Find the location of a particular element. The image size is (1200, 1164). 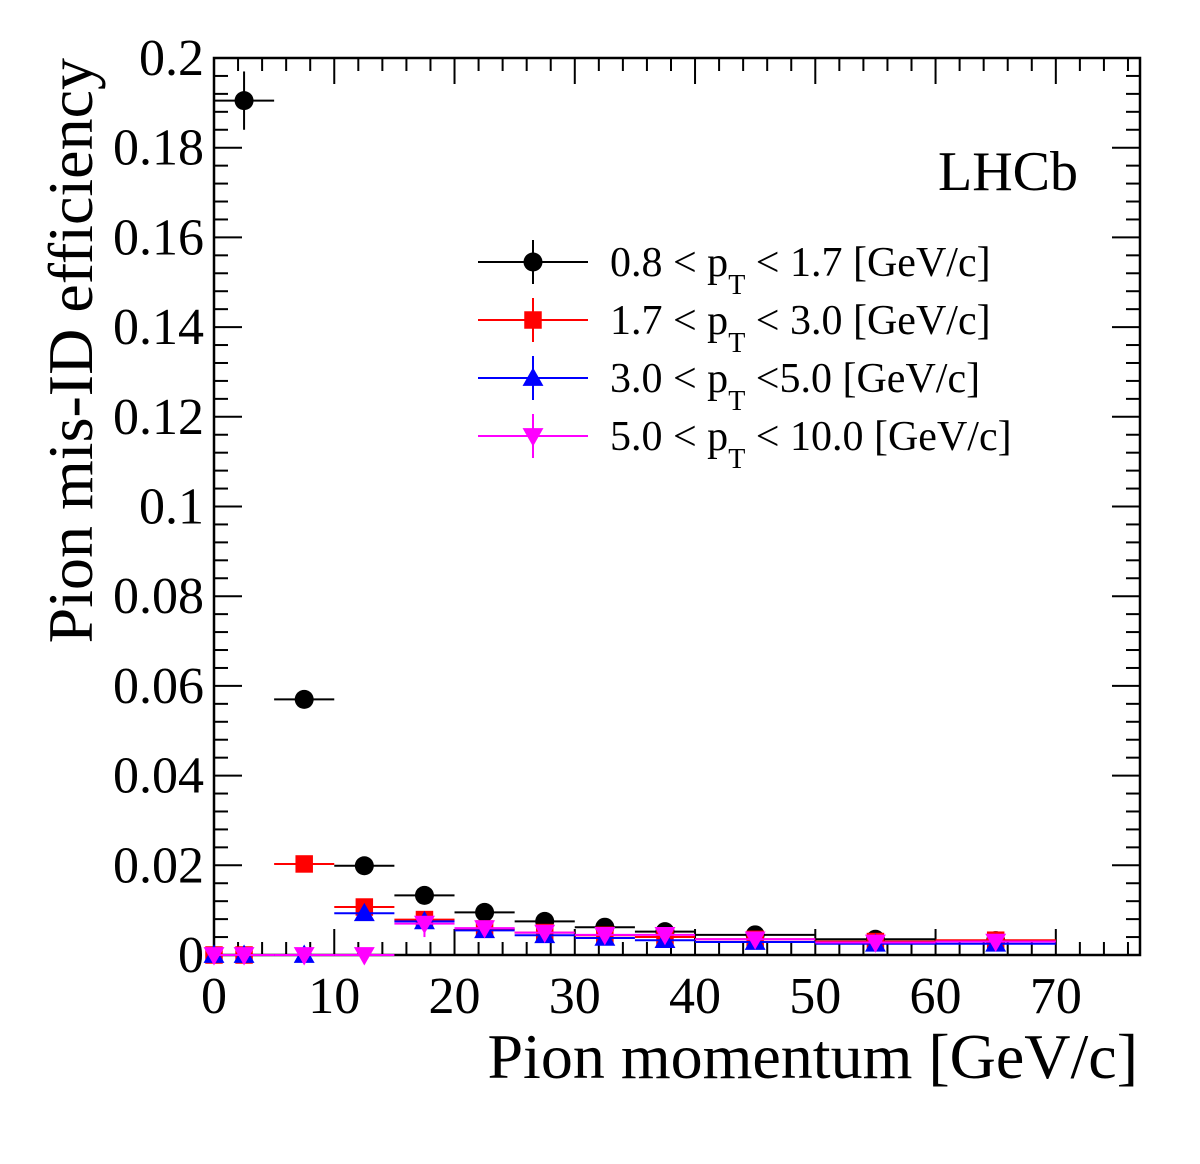

x-tick-label: 30 is located at coordinates (575, 996).